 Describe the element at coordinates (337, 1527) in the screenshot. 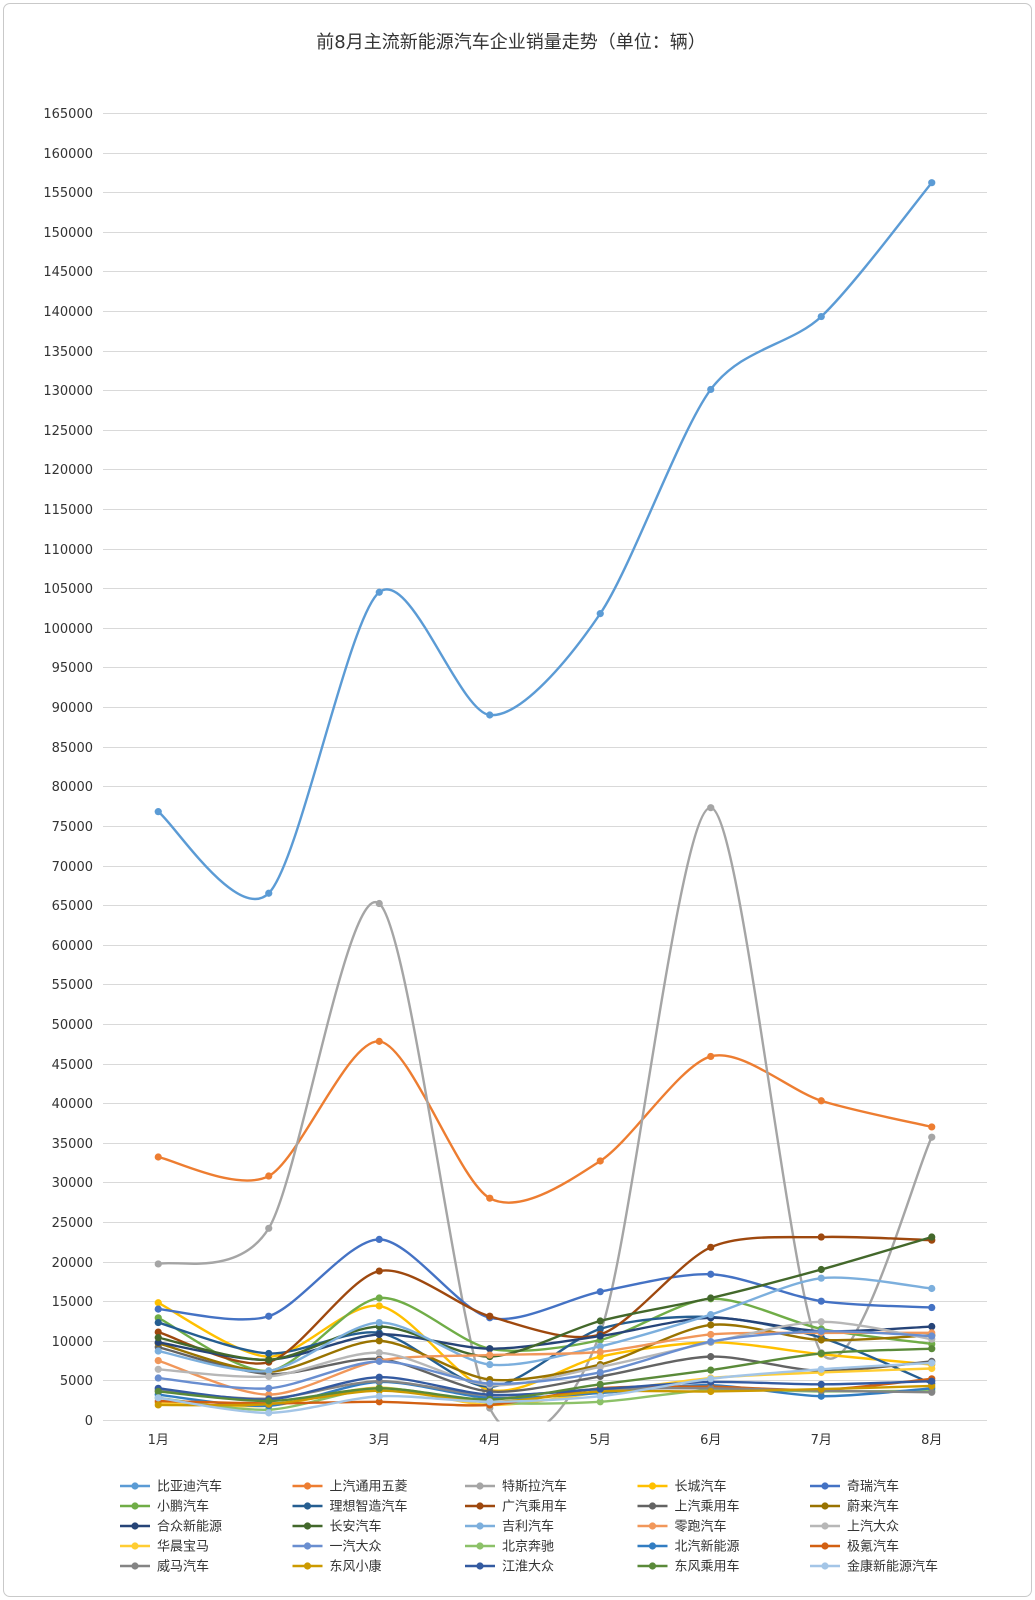

I see `legend-item: 长安汽车` at that location.